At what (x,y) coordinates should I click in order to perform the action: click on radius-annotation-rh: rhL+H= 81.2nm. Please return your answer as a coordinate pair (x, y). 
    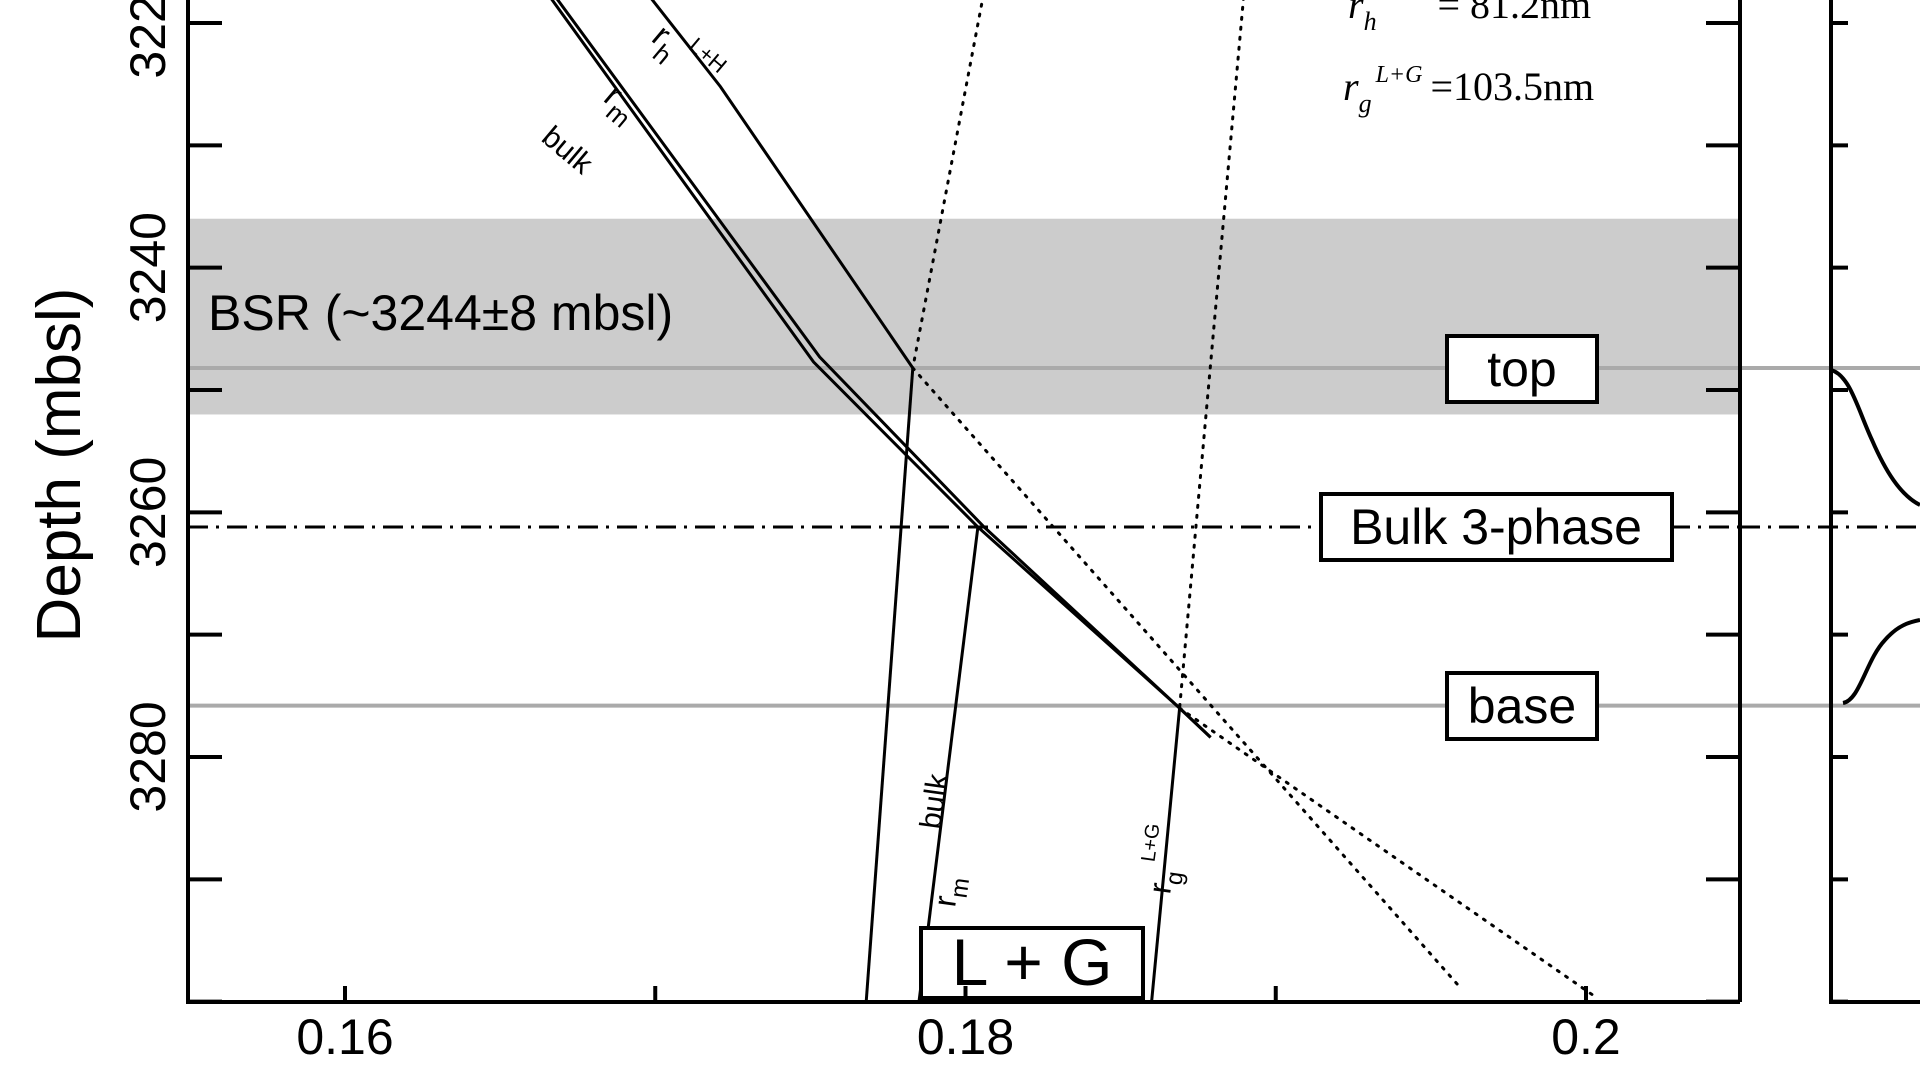
    Looking at the image, I should click on (1469, 18).